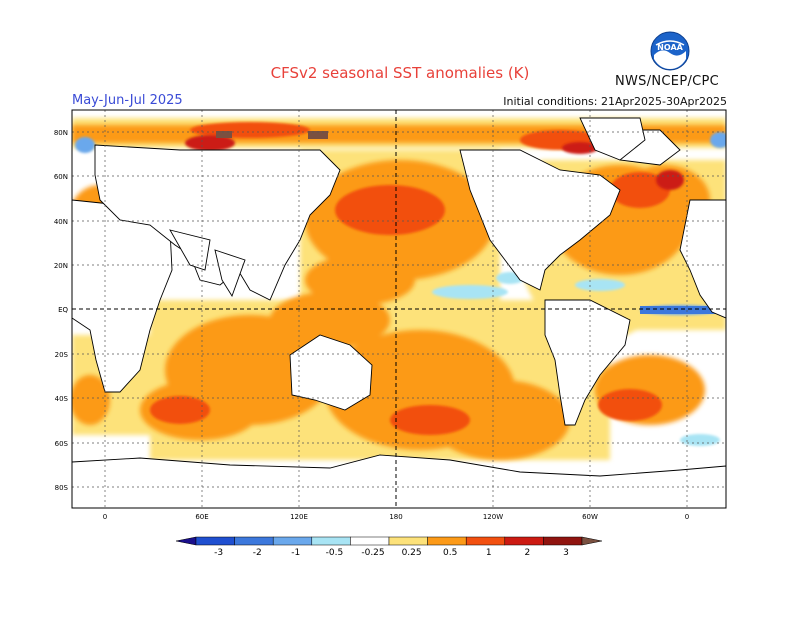  Describe the element at coordinates (61, 266) in the screenshot. I see `lat-label: 20N` at that location.